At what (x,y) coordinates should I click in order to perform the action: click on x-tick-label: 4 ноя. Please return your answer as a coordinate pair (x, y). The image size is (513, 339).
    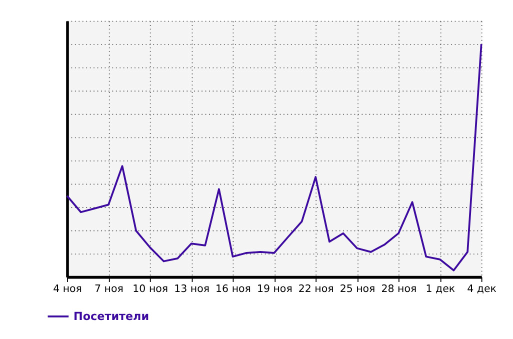
    Looking at the image, I should click on (67, 289).